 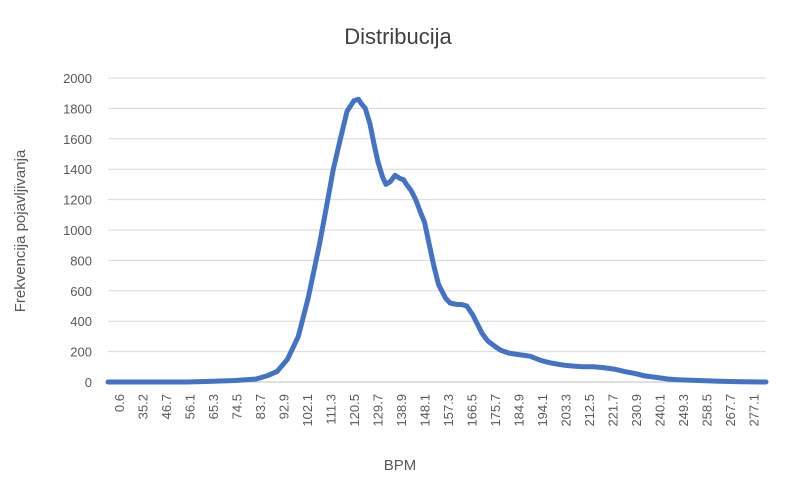 I want to click on y-tick-label: 2000, so click(x=77, y=78).